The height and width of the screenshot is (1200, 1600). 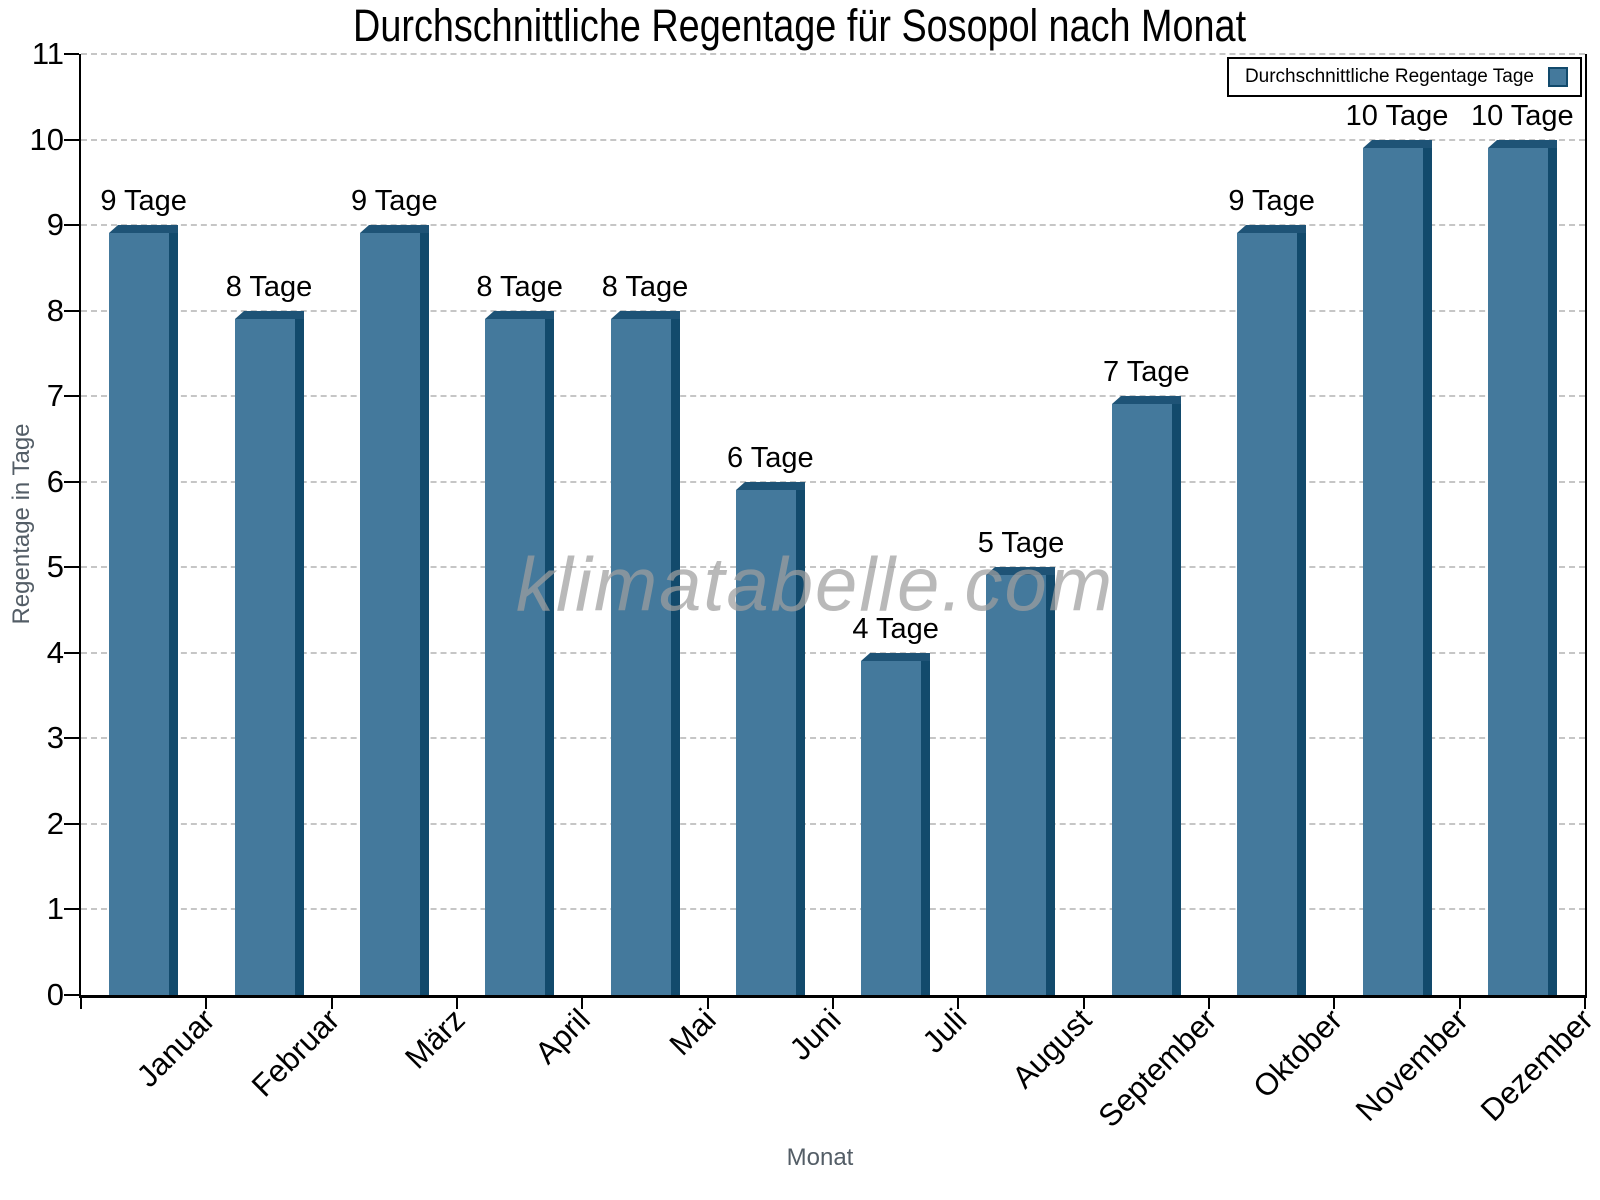 I want to click on y-tick-label: 6, so click(x=55, y=481).